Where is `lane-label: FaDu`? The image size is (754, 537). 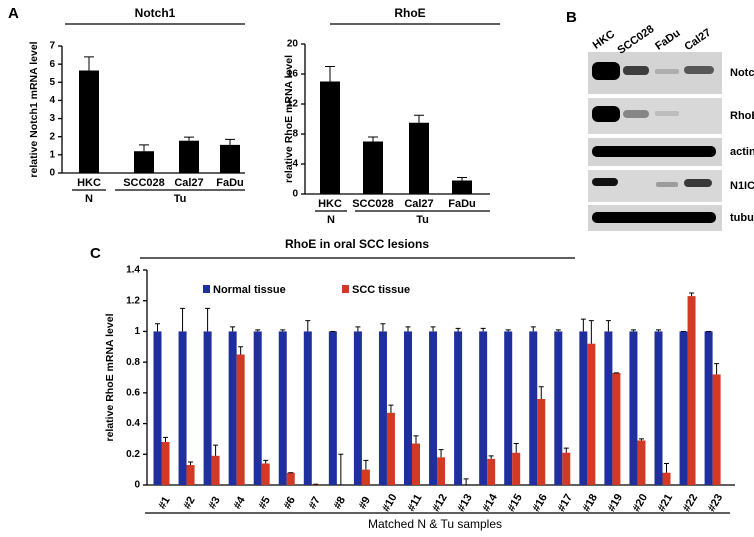
lane-label: FaDu is located at coordinates (667, 40).